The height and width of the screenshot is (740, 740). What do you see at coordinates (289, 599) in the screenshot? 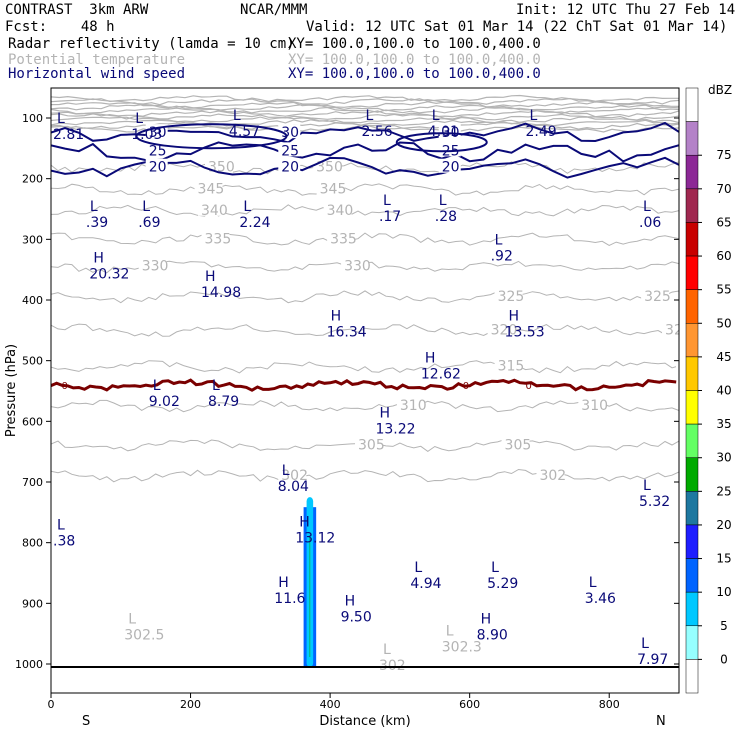
I see `wind-extremum-value: 11.6` at bounding box center [289, 599].